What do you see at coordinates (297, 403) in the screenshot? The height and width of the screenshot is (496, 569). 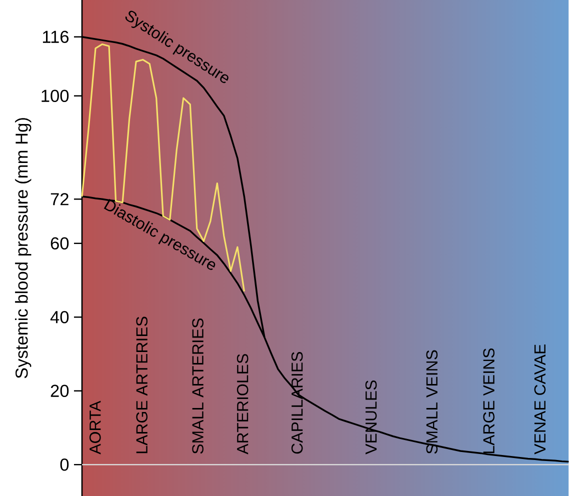 I see `annotation: CAPILLARIES` at bounding box center [297, 403].